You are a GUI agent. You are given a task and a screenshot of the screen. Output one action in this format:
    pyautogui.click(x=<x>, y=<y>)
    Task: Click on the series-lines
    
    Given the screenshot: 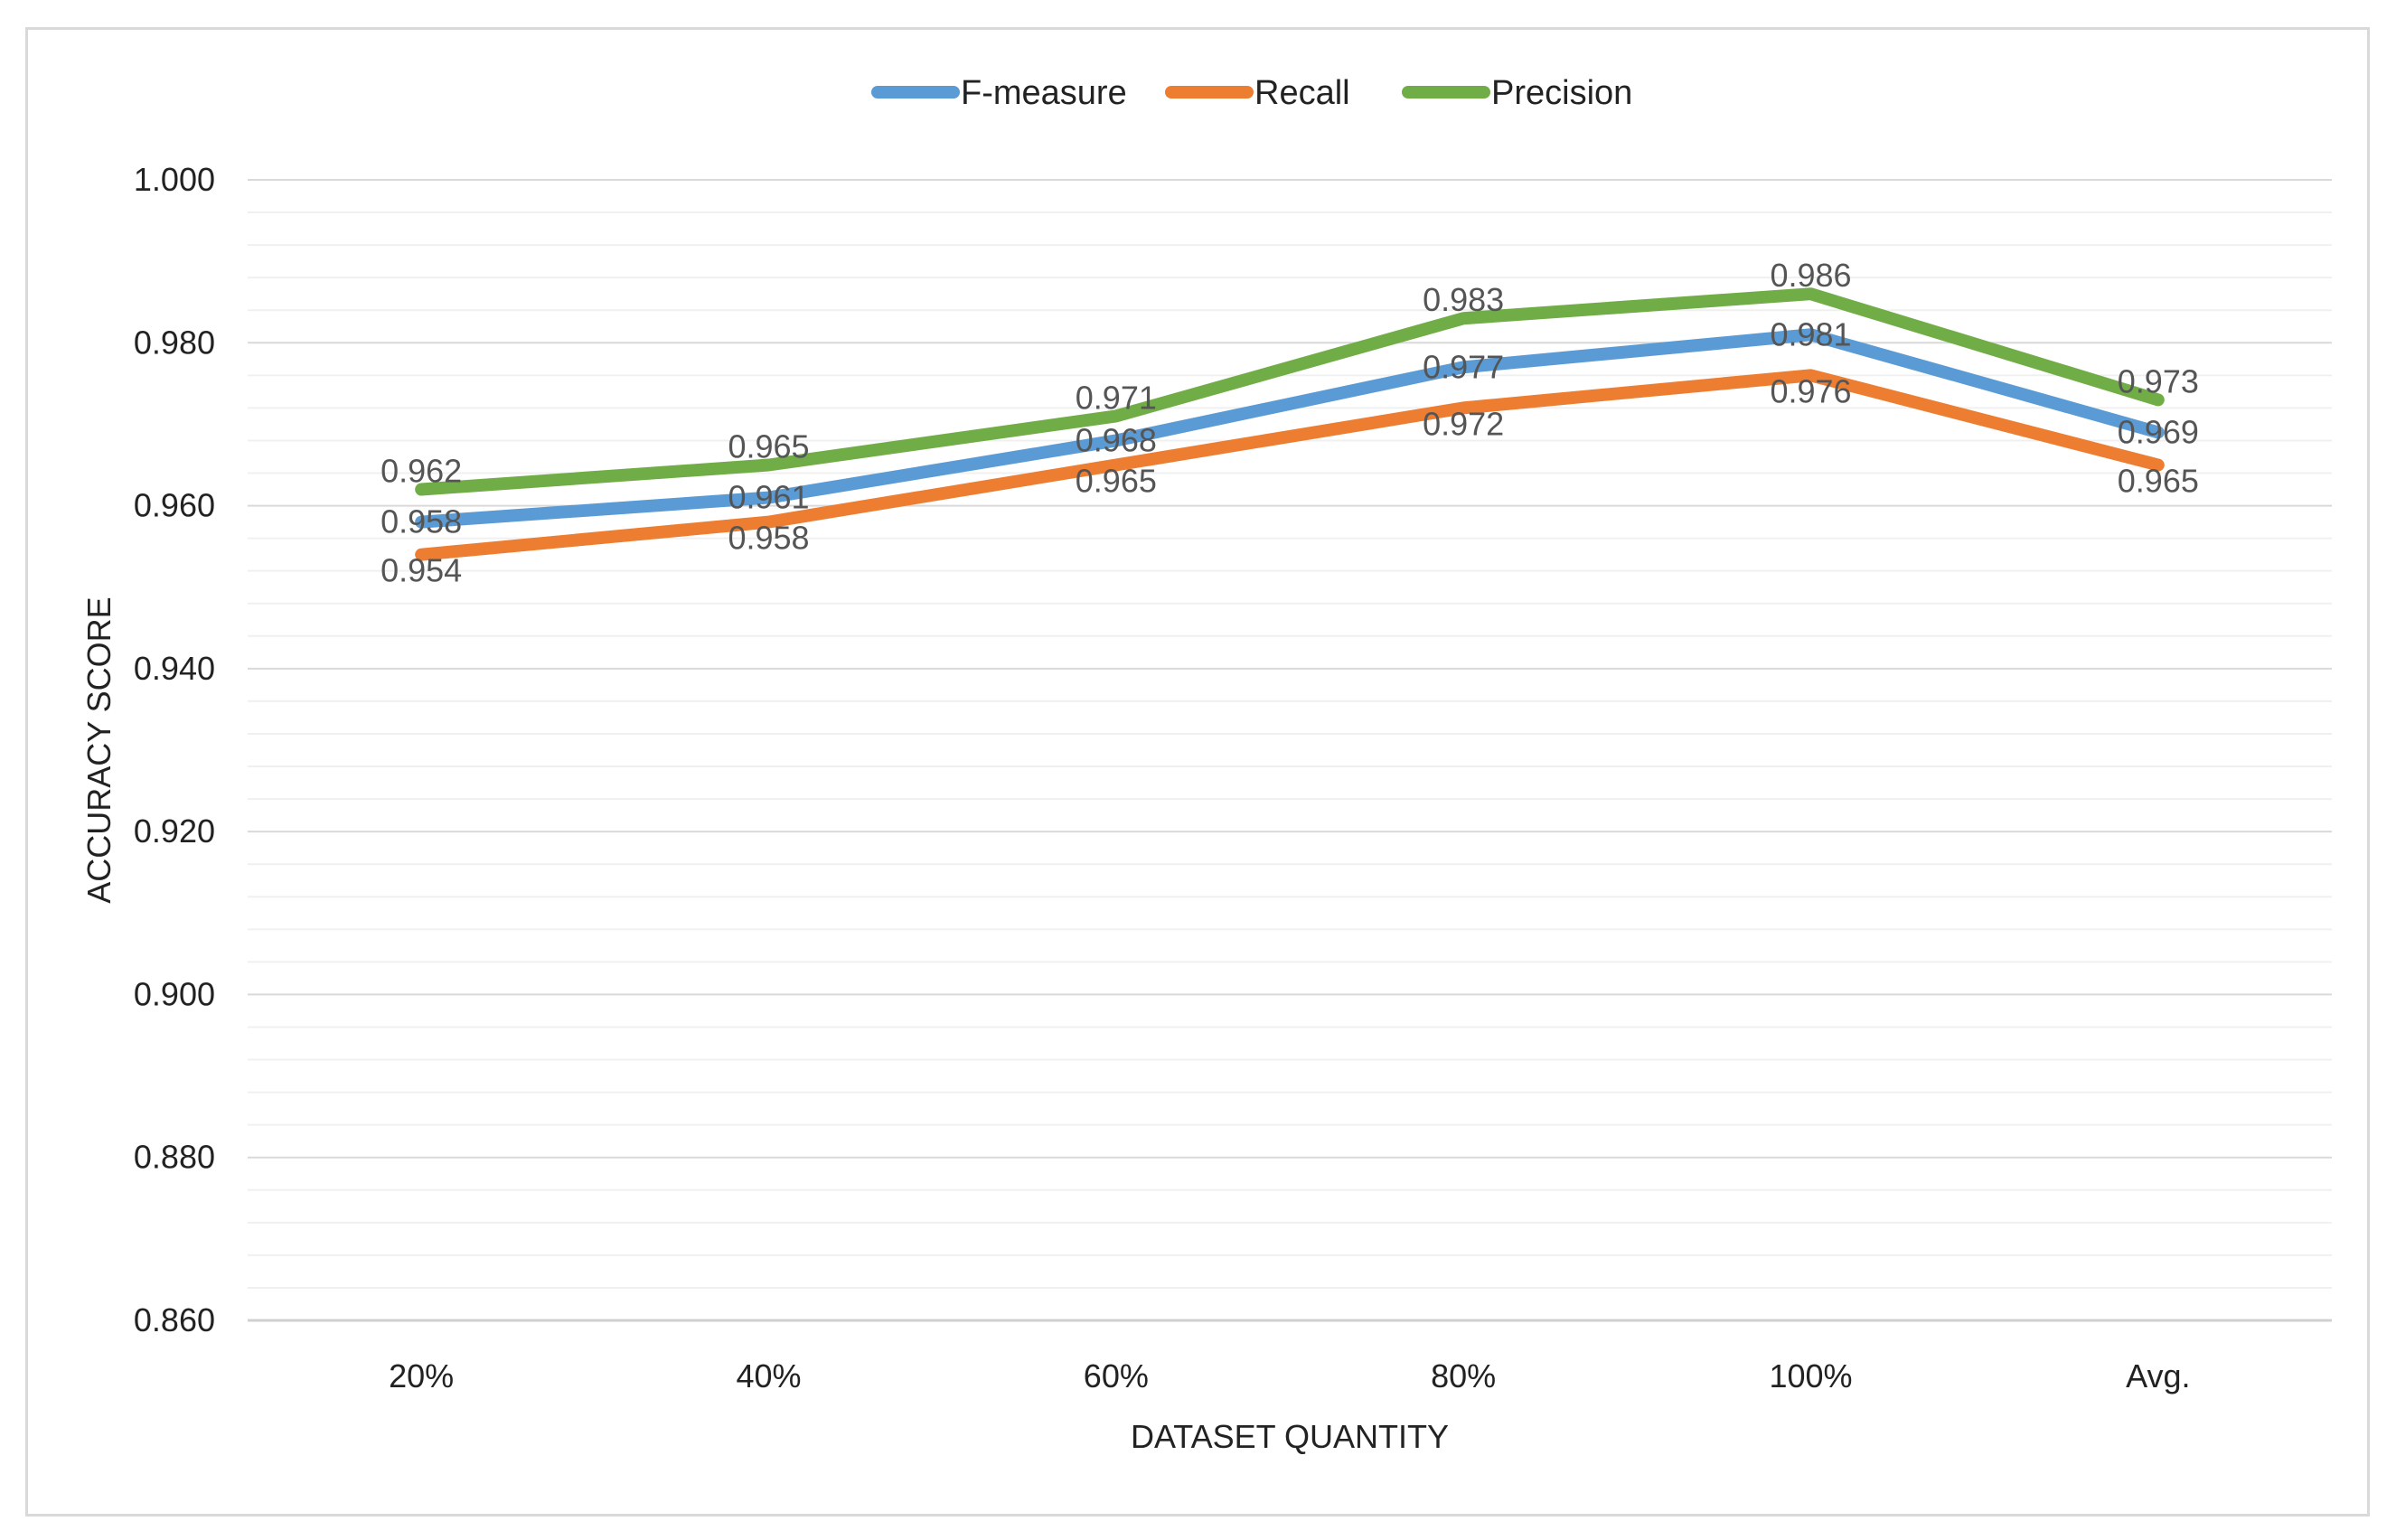 What is the action you would take?
    pyautogui.click(x=1290, y=424)
    